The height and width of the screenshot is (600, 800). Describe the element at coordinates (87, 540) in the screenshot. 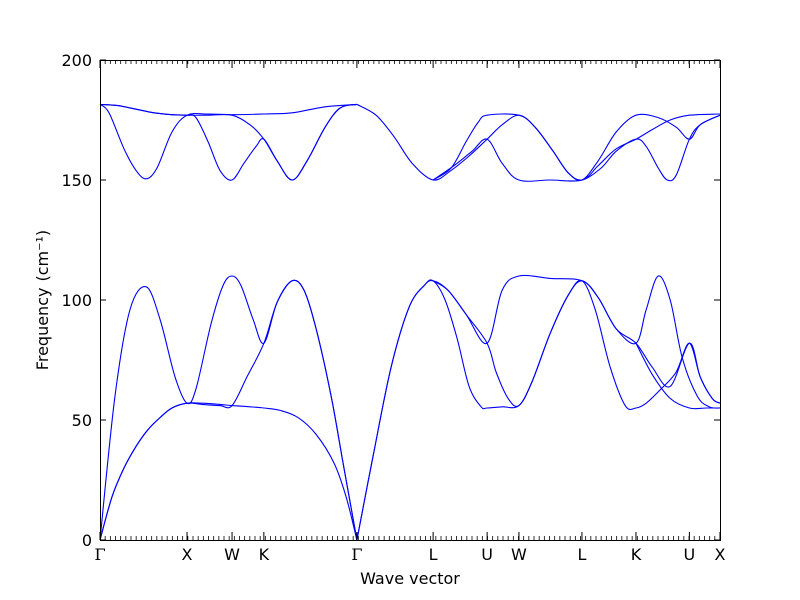

I see `y-tick-label: 0` at that location.